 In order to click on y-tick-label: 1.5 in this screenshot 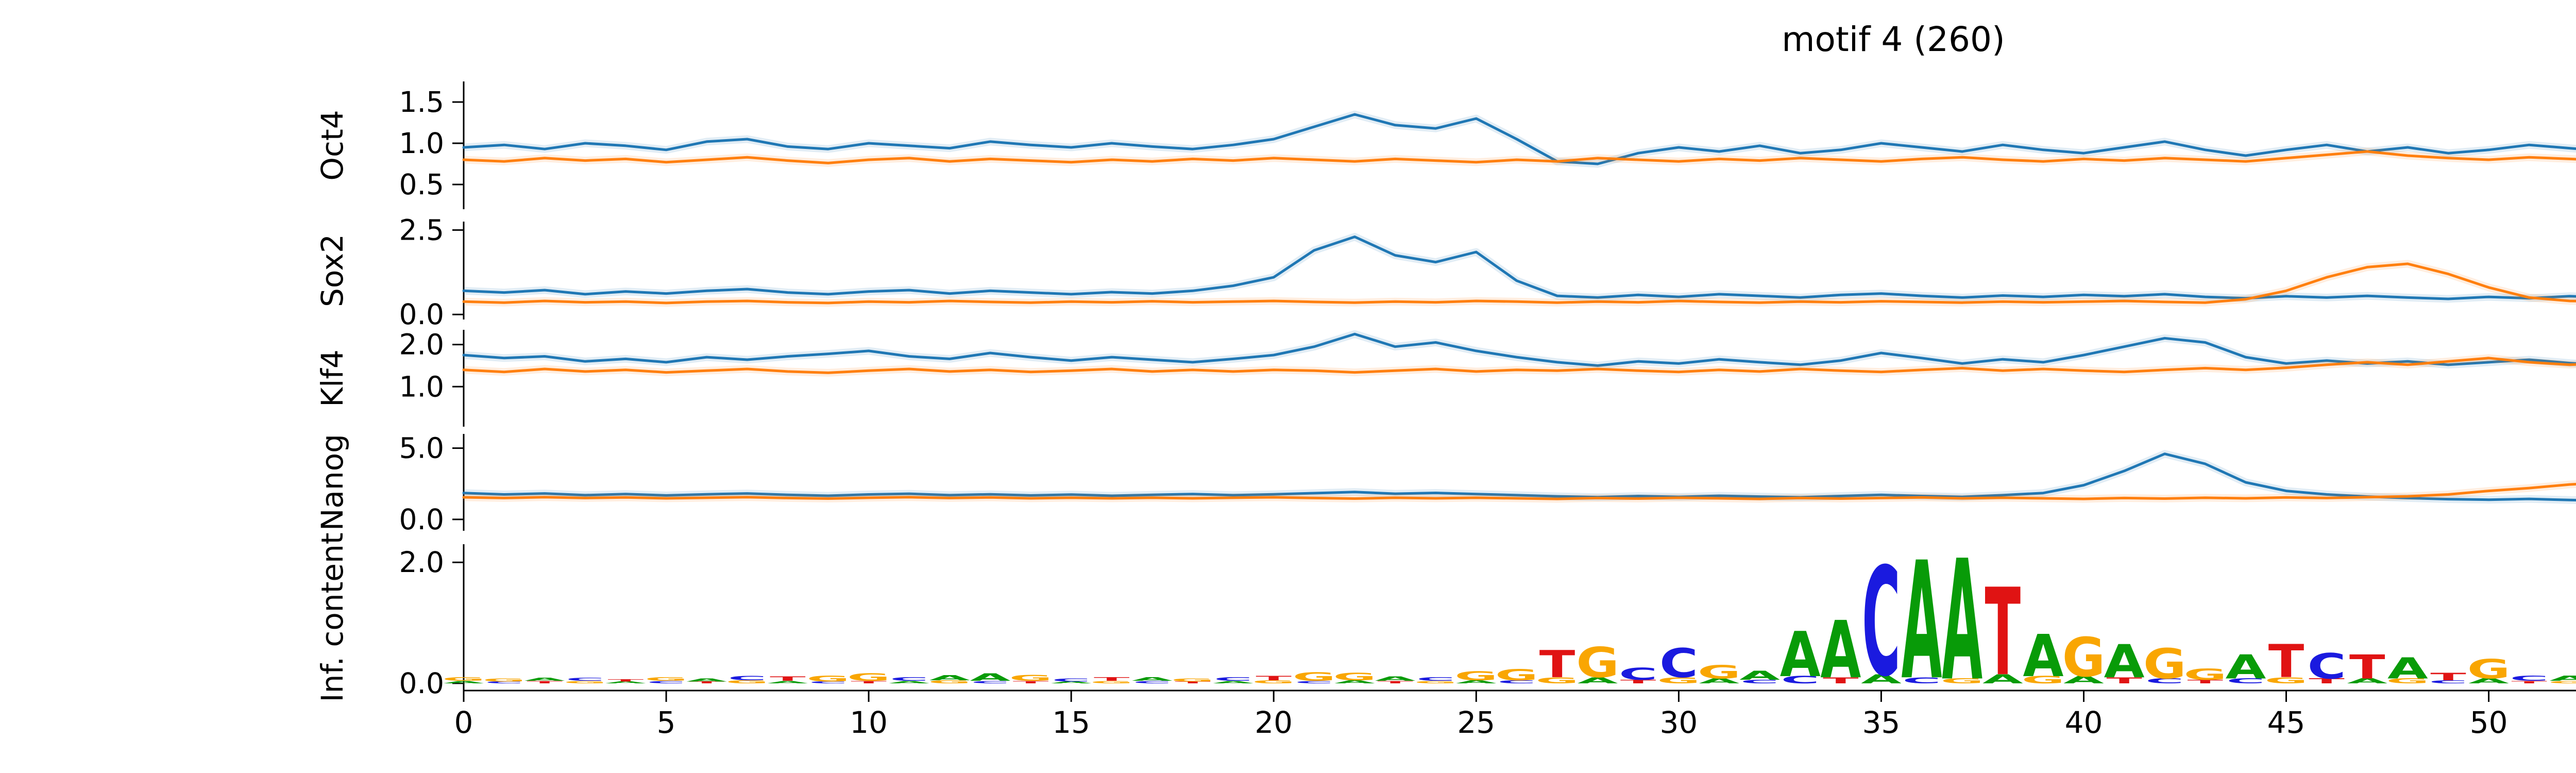, I will do `click(421, 102)`.